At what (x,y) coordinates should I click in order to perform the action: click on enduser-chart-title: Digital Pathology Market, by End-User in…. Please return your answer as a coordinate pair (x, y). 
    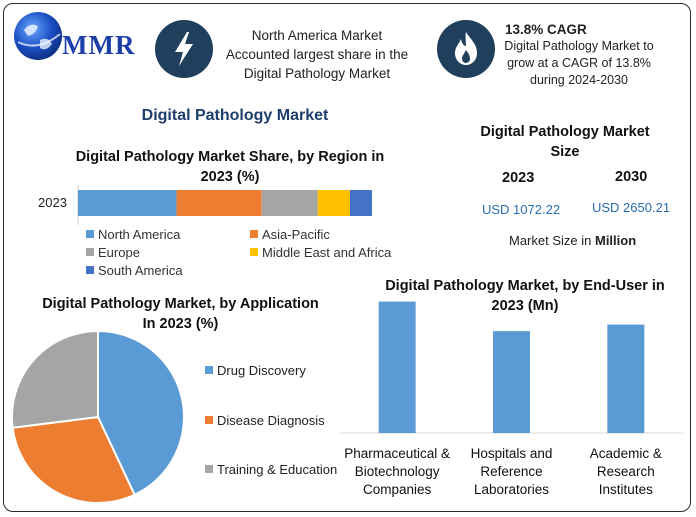
    Looking at the image, I should click on (525, 296).